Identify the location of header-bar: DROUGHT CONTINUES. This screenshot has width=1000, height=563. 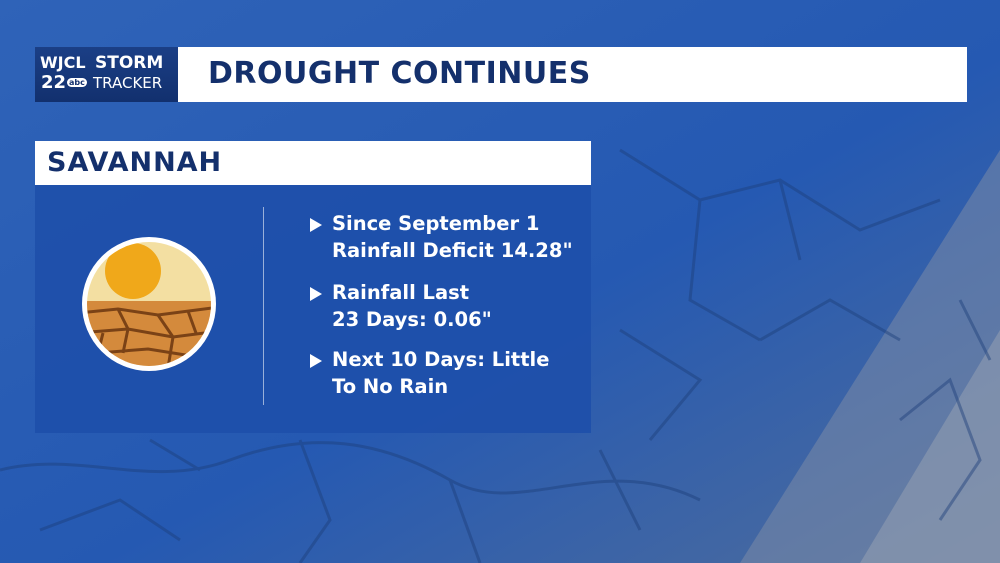
(572, 74).